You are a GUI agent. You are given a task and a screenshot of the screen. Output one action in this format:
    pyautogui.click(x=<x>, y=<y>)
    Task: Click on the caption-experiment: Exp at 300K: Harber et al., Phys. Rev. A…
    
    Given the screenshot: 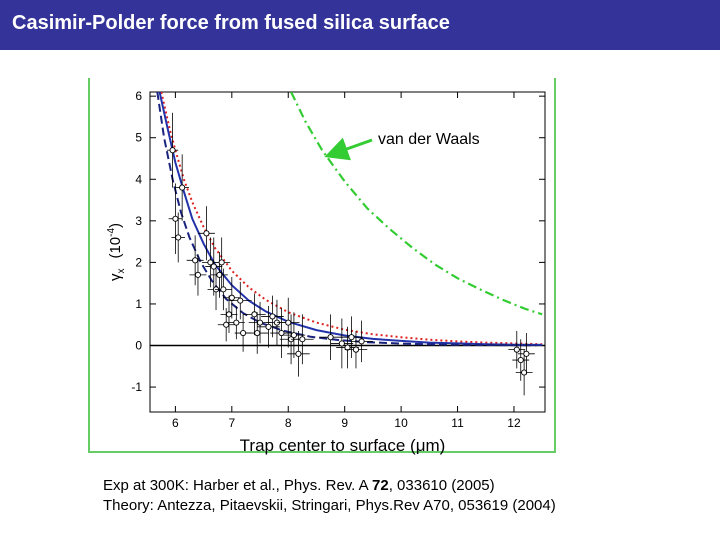 What is the action you would take?
    pyautogui.click(x=329, y=486)
    